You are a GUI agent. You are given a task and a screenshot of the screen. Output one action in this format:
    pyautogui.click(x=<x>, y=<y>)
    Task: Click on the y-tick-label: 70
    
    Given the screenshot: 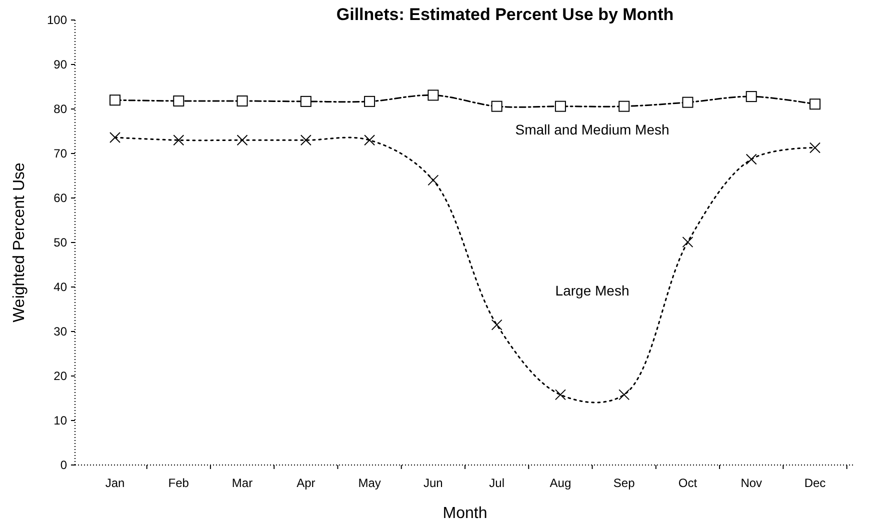 What is the action you would take?
    pyautogui.click(x=61, y=153)
    